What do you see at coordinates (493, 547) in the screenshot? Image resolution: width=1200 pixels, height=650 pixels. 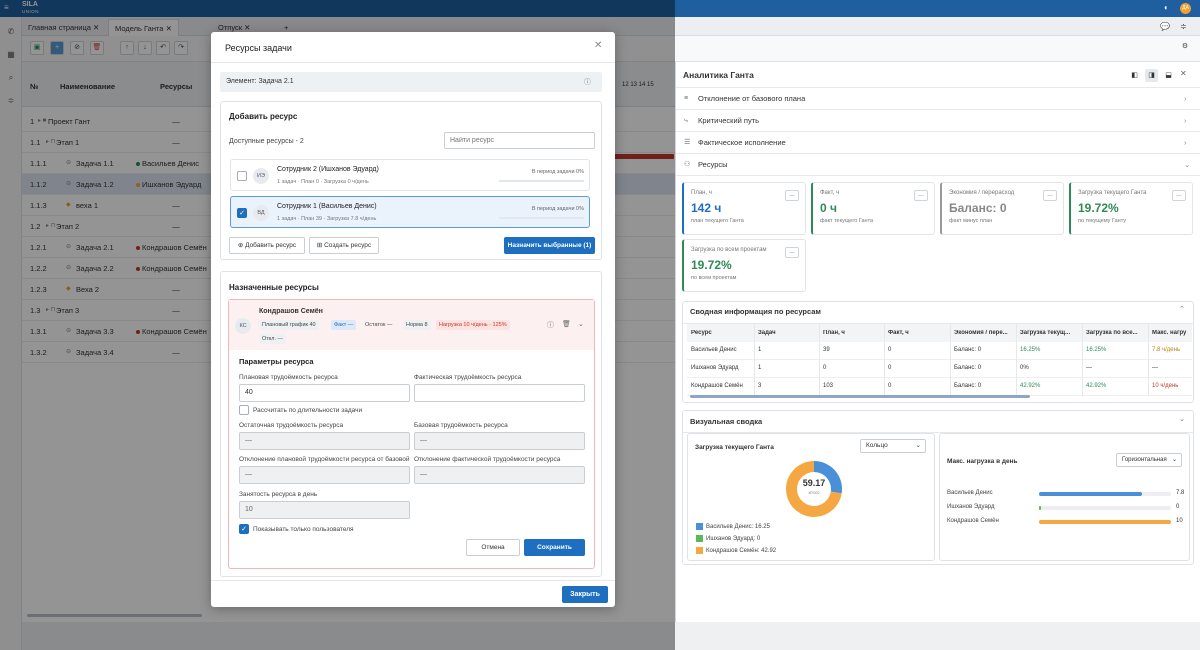 I see `cancel-button: Отмена` at bounding box center [493, 547].